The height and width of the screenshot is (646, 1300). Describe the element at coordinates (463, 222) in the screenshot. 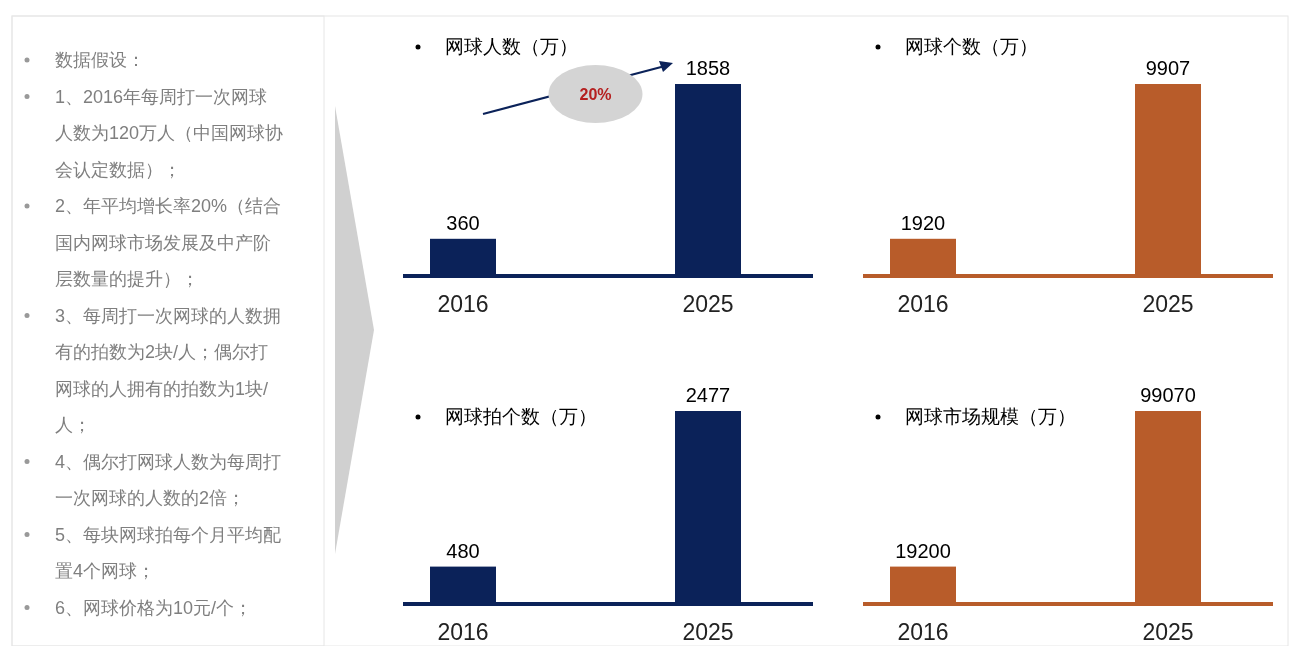

I see `data-label: 360` at that location.